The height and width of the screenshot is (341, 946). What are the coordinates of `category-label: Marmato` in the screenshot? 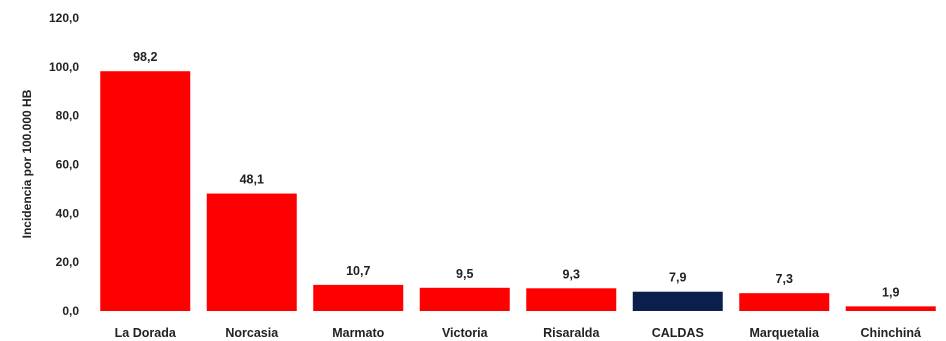 It's located at (358, 333).